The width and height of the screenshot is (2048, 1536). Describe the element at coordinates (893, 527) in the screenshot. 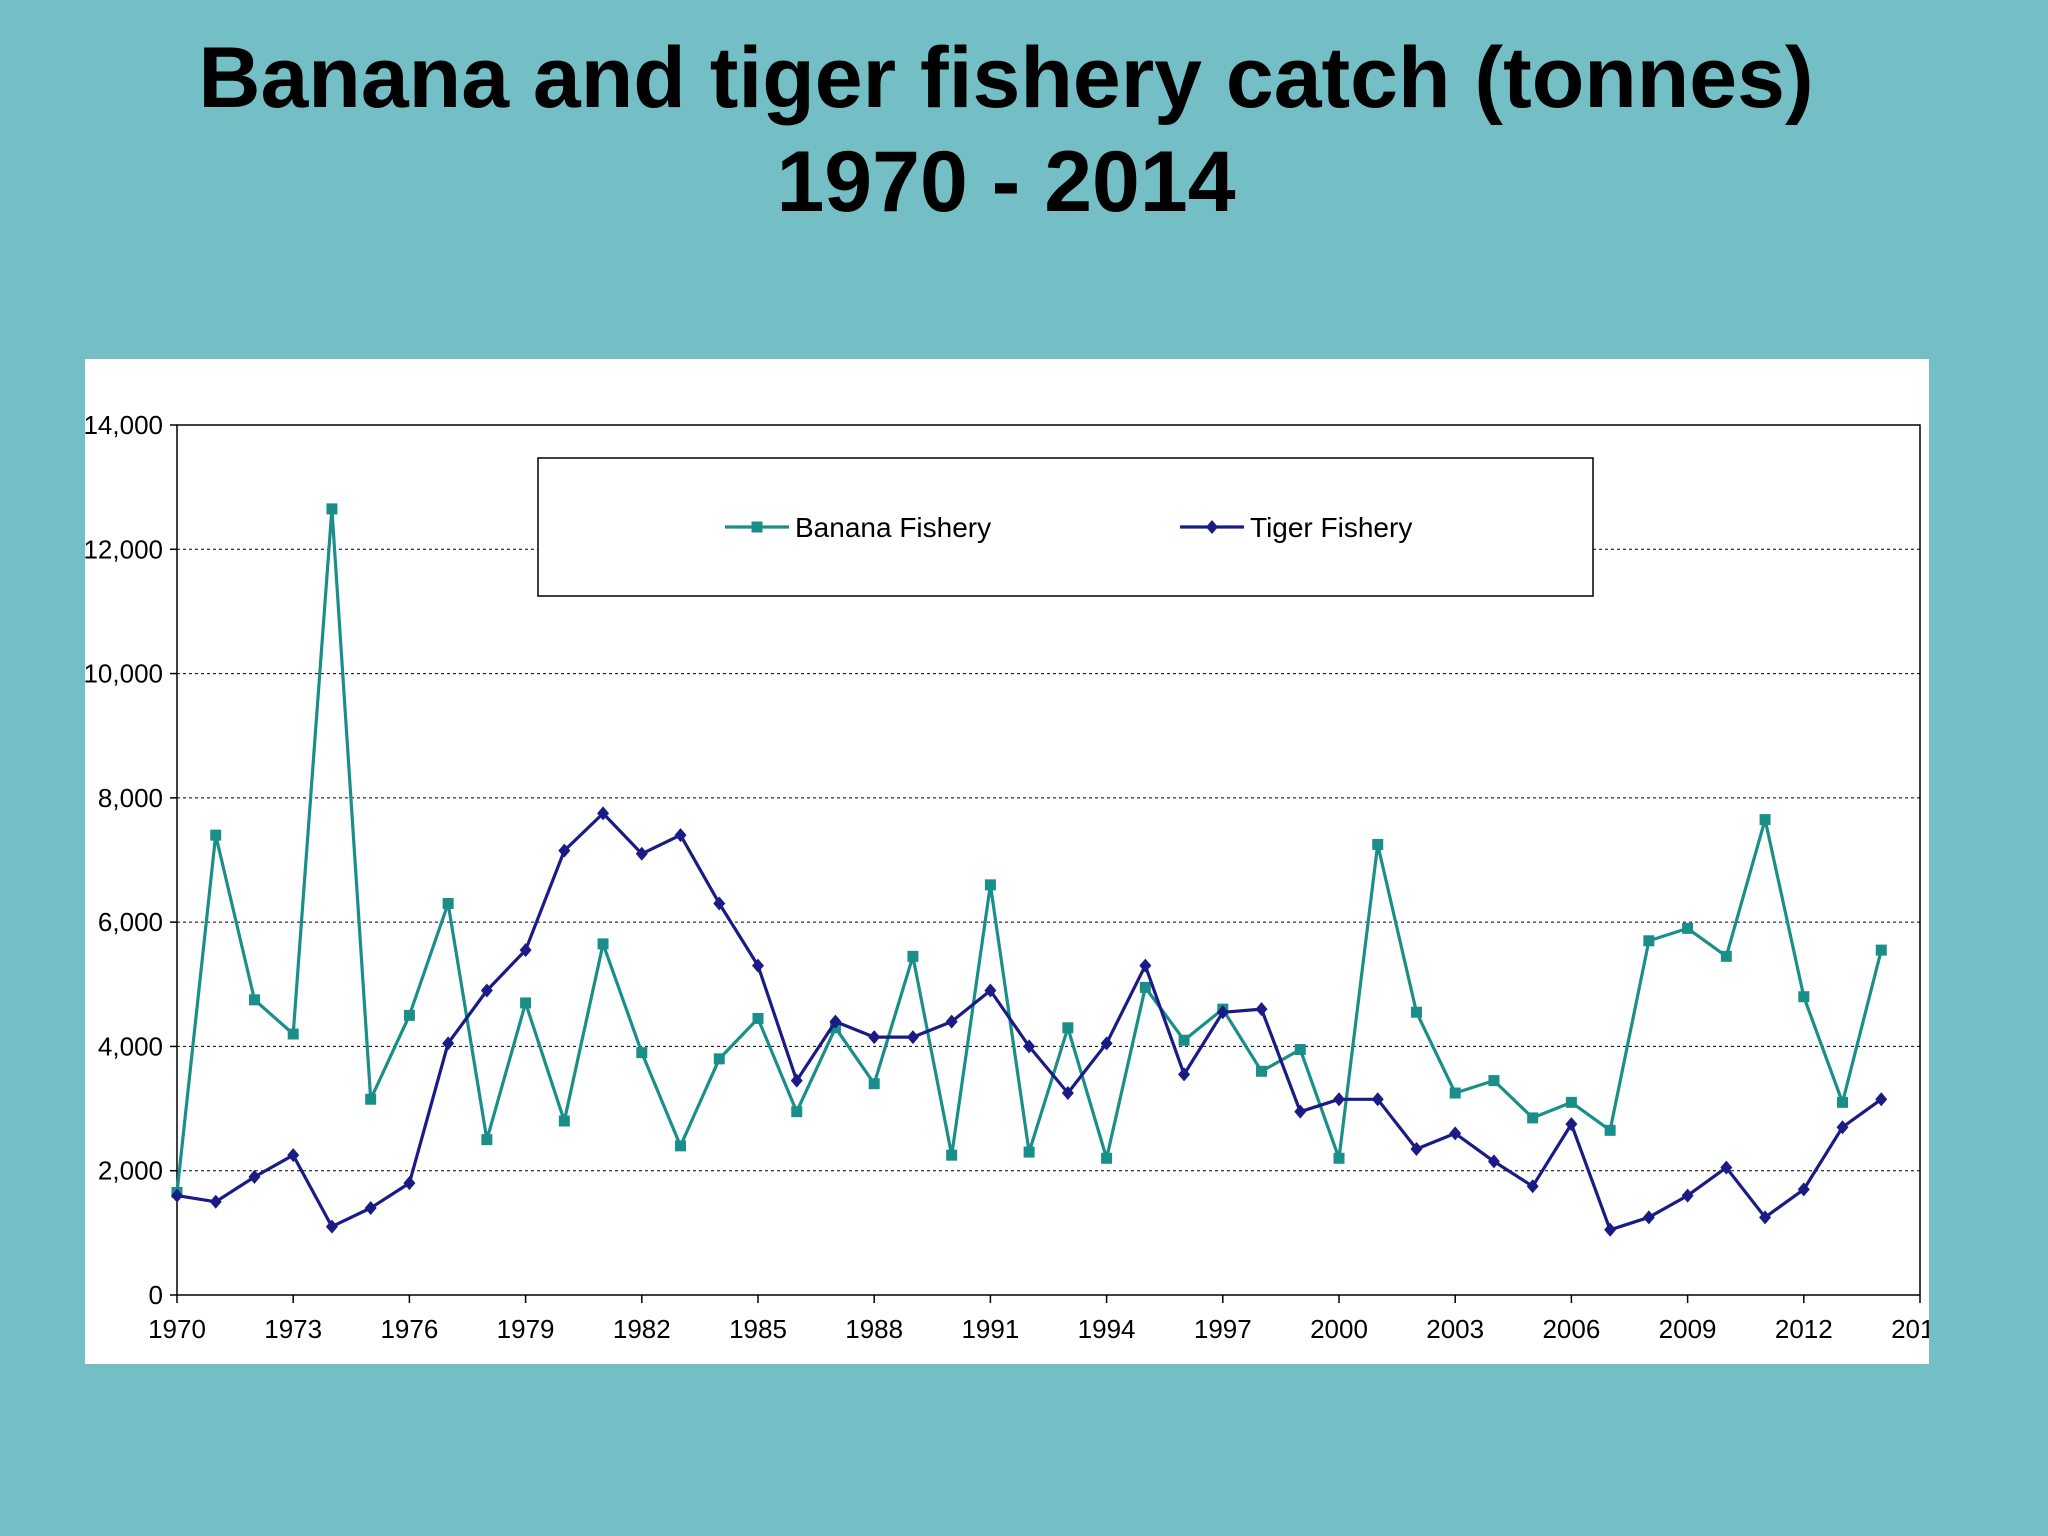

I see `legend-label: Banana Fishery` at that location.